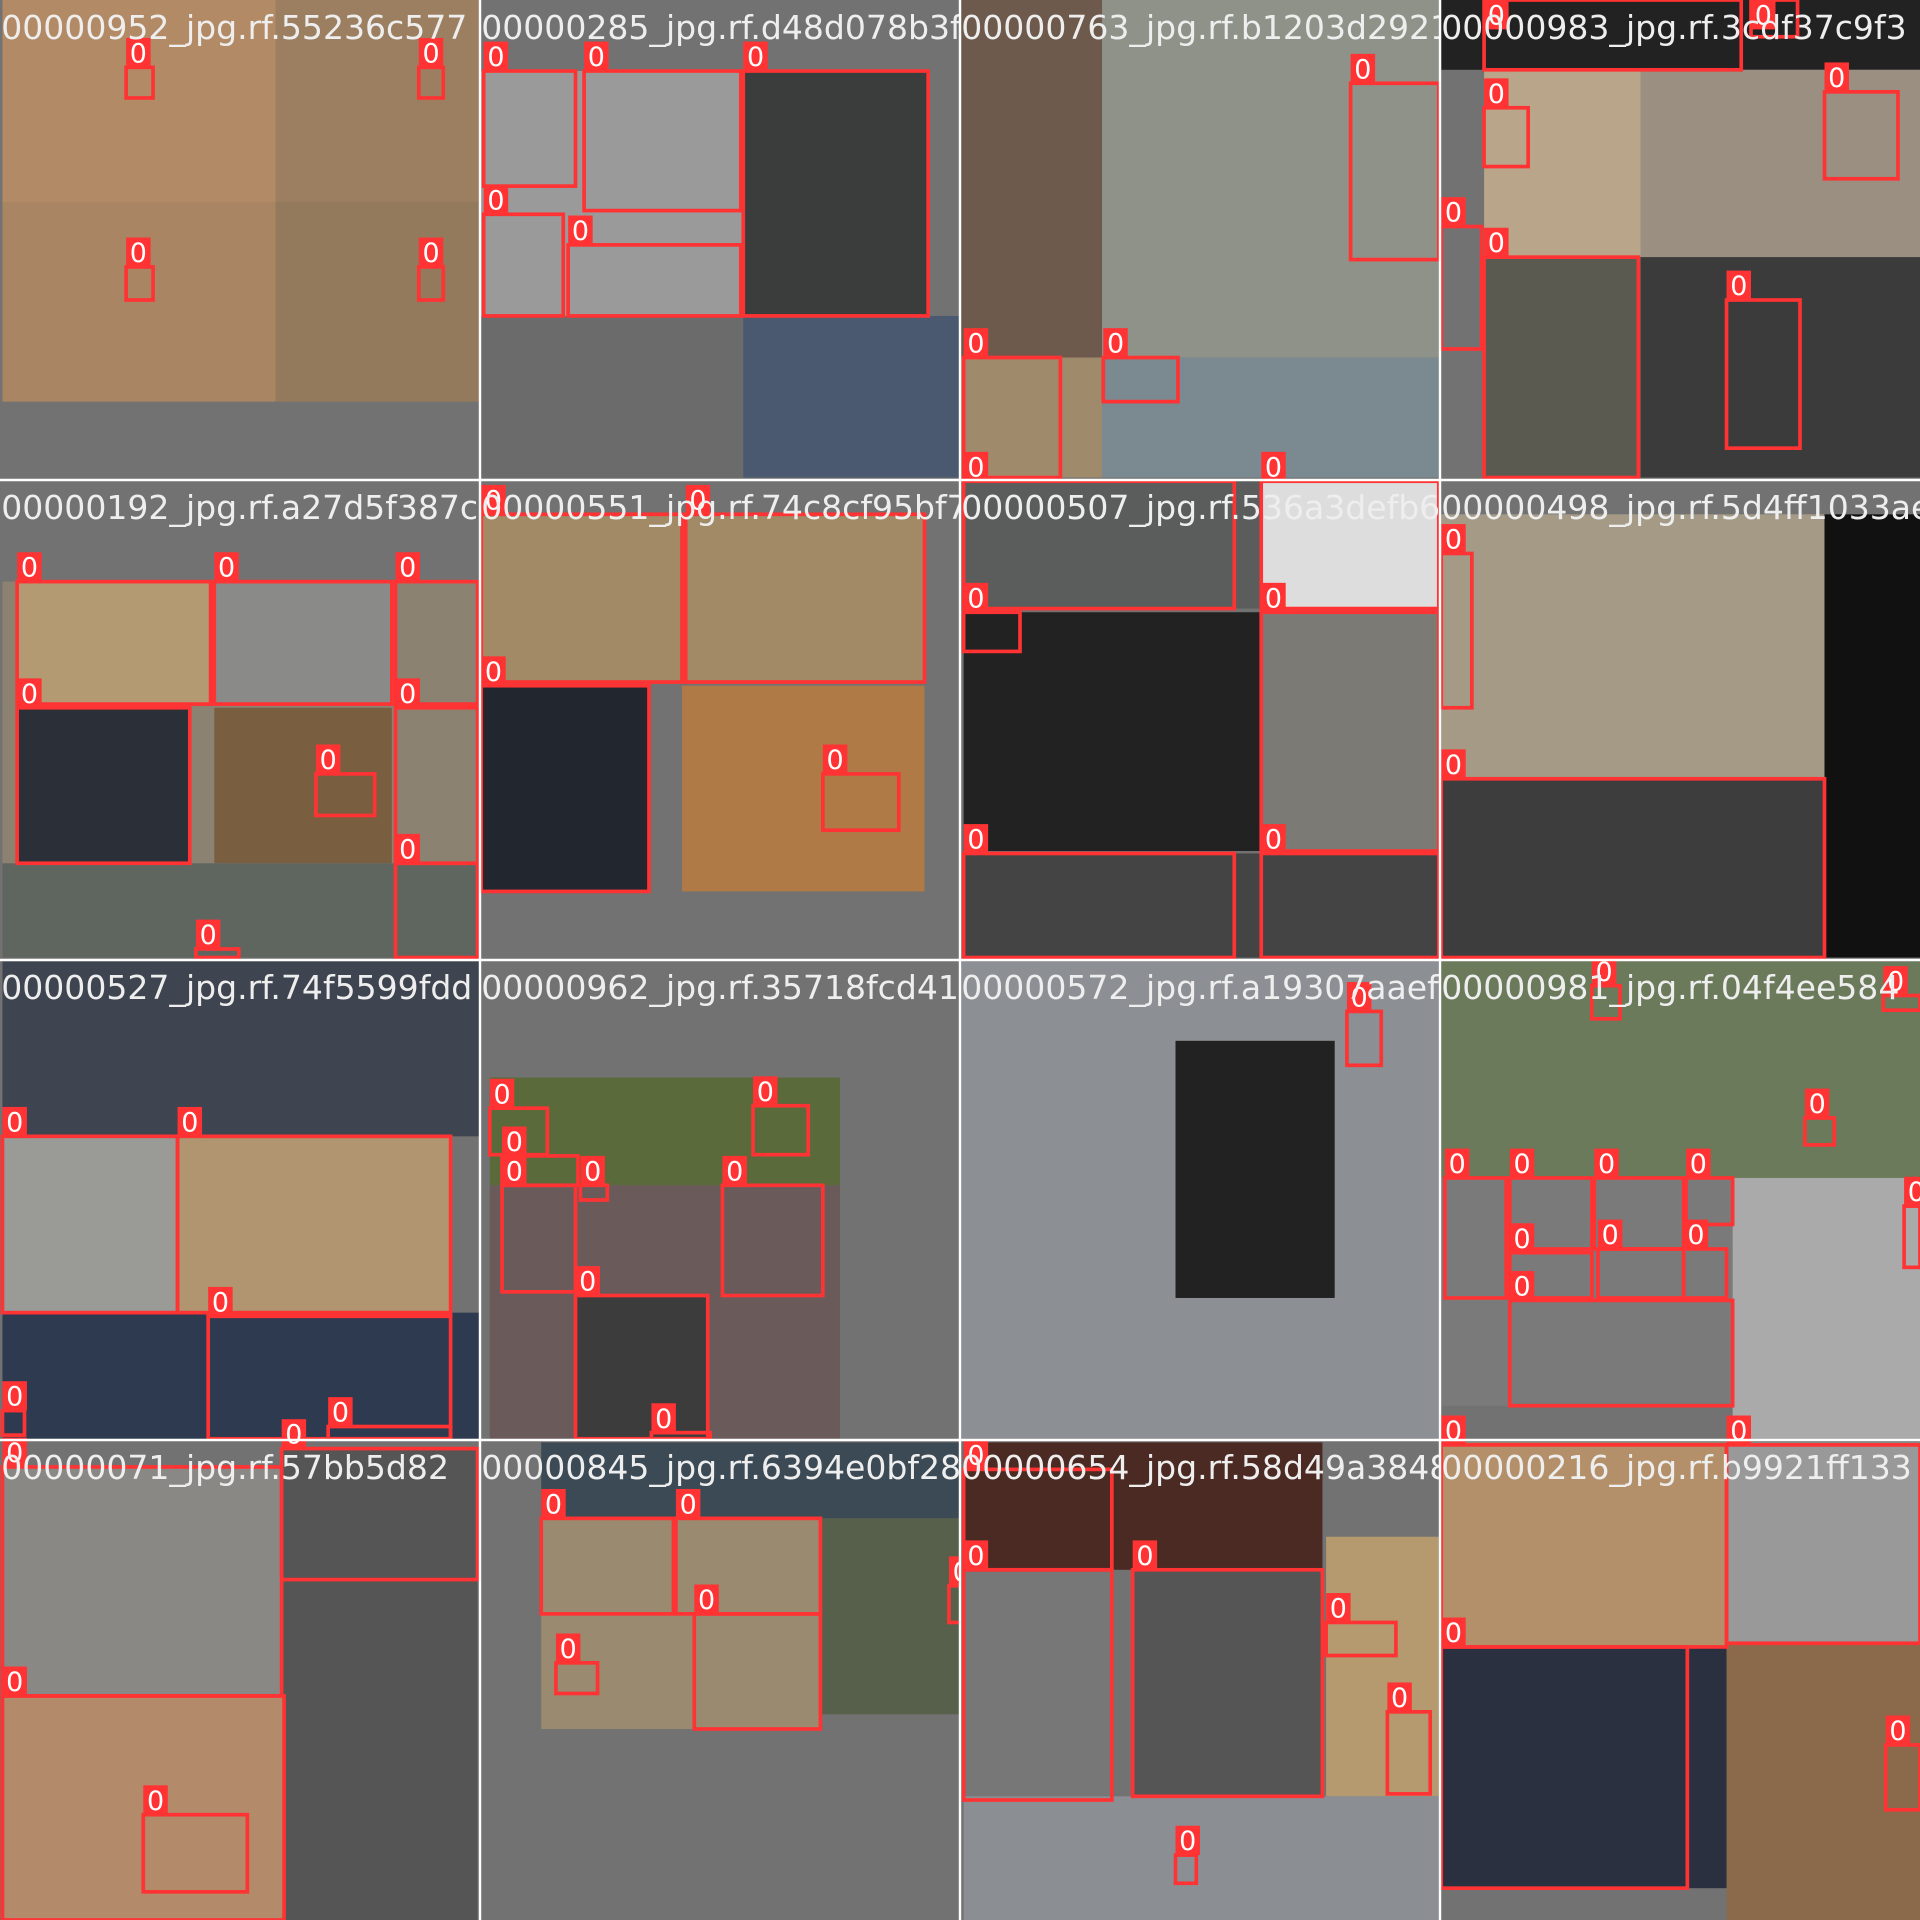 The image size is (1920, 1920). I want to click on tile-filename: 00000572_jpg.rf.a19307aaef0, so click(1210, 987).